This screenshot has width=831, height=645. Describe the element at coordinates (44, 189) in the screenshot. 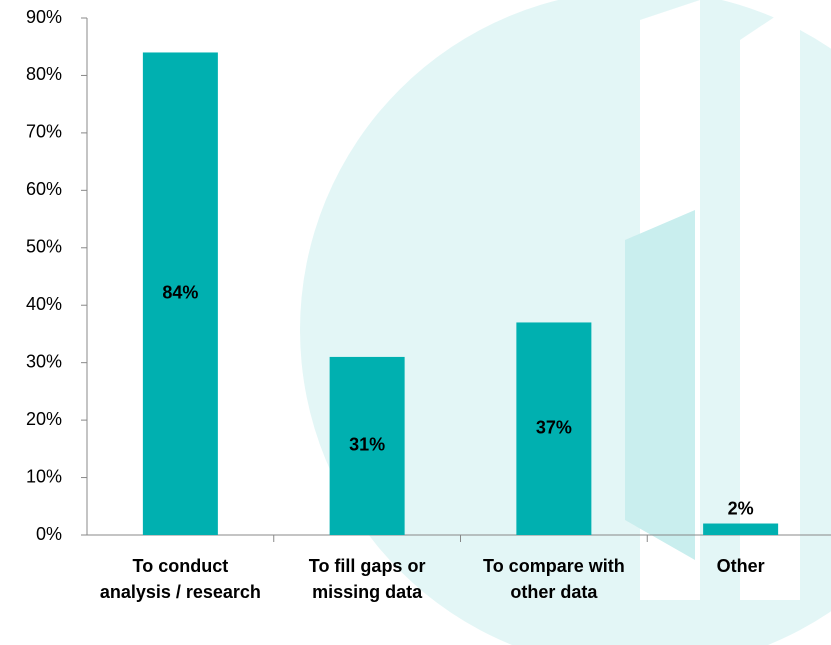

I see `y-tick-label: 60%` at that location.